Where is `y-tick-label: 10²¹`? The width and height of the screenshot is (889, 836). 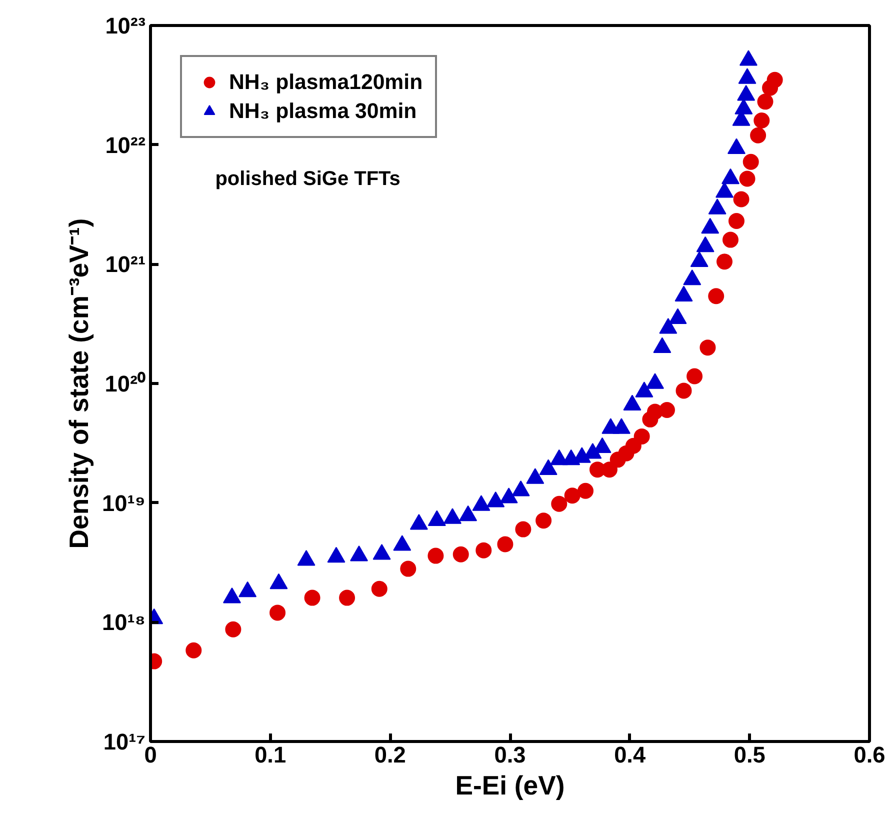 y-tick-label: 10²¹ is located at coordinates (125, 264).